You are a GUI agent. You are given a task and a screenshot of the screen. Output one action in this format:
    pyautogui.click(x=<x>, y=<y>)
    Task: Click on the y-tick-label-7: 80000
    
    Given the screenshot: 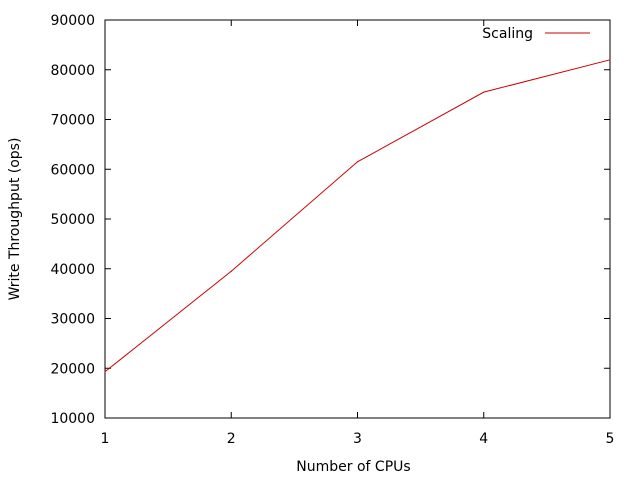 What is the action you would take?
    pyautogui.click(x=72, y=71)
    